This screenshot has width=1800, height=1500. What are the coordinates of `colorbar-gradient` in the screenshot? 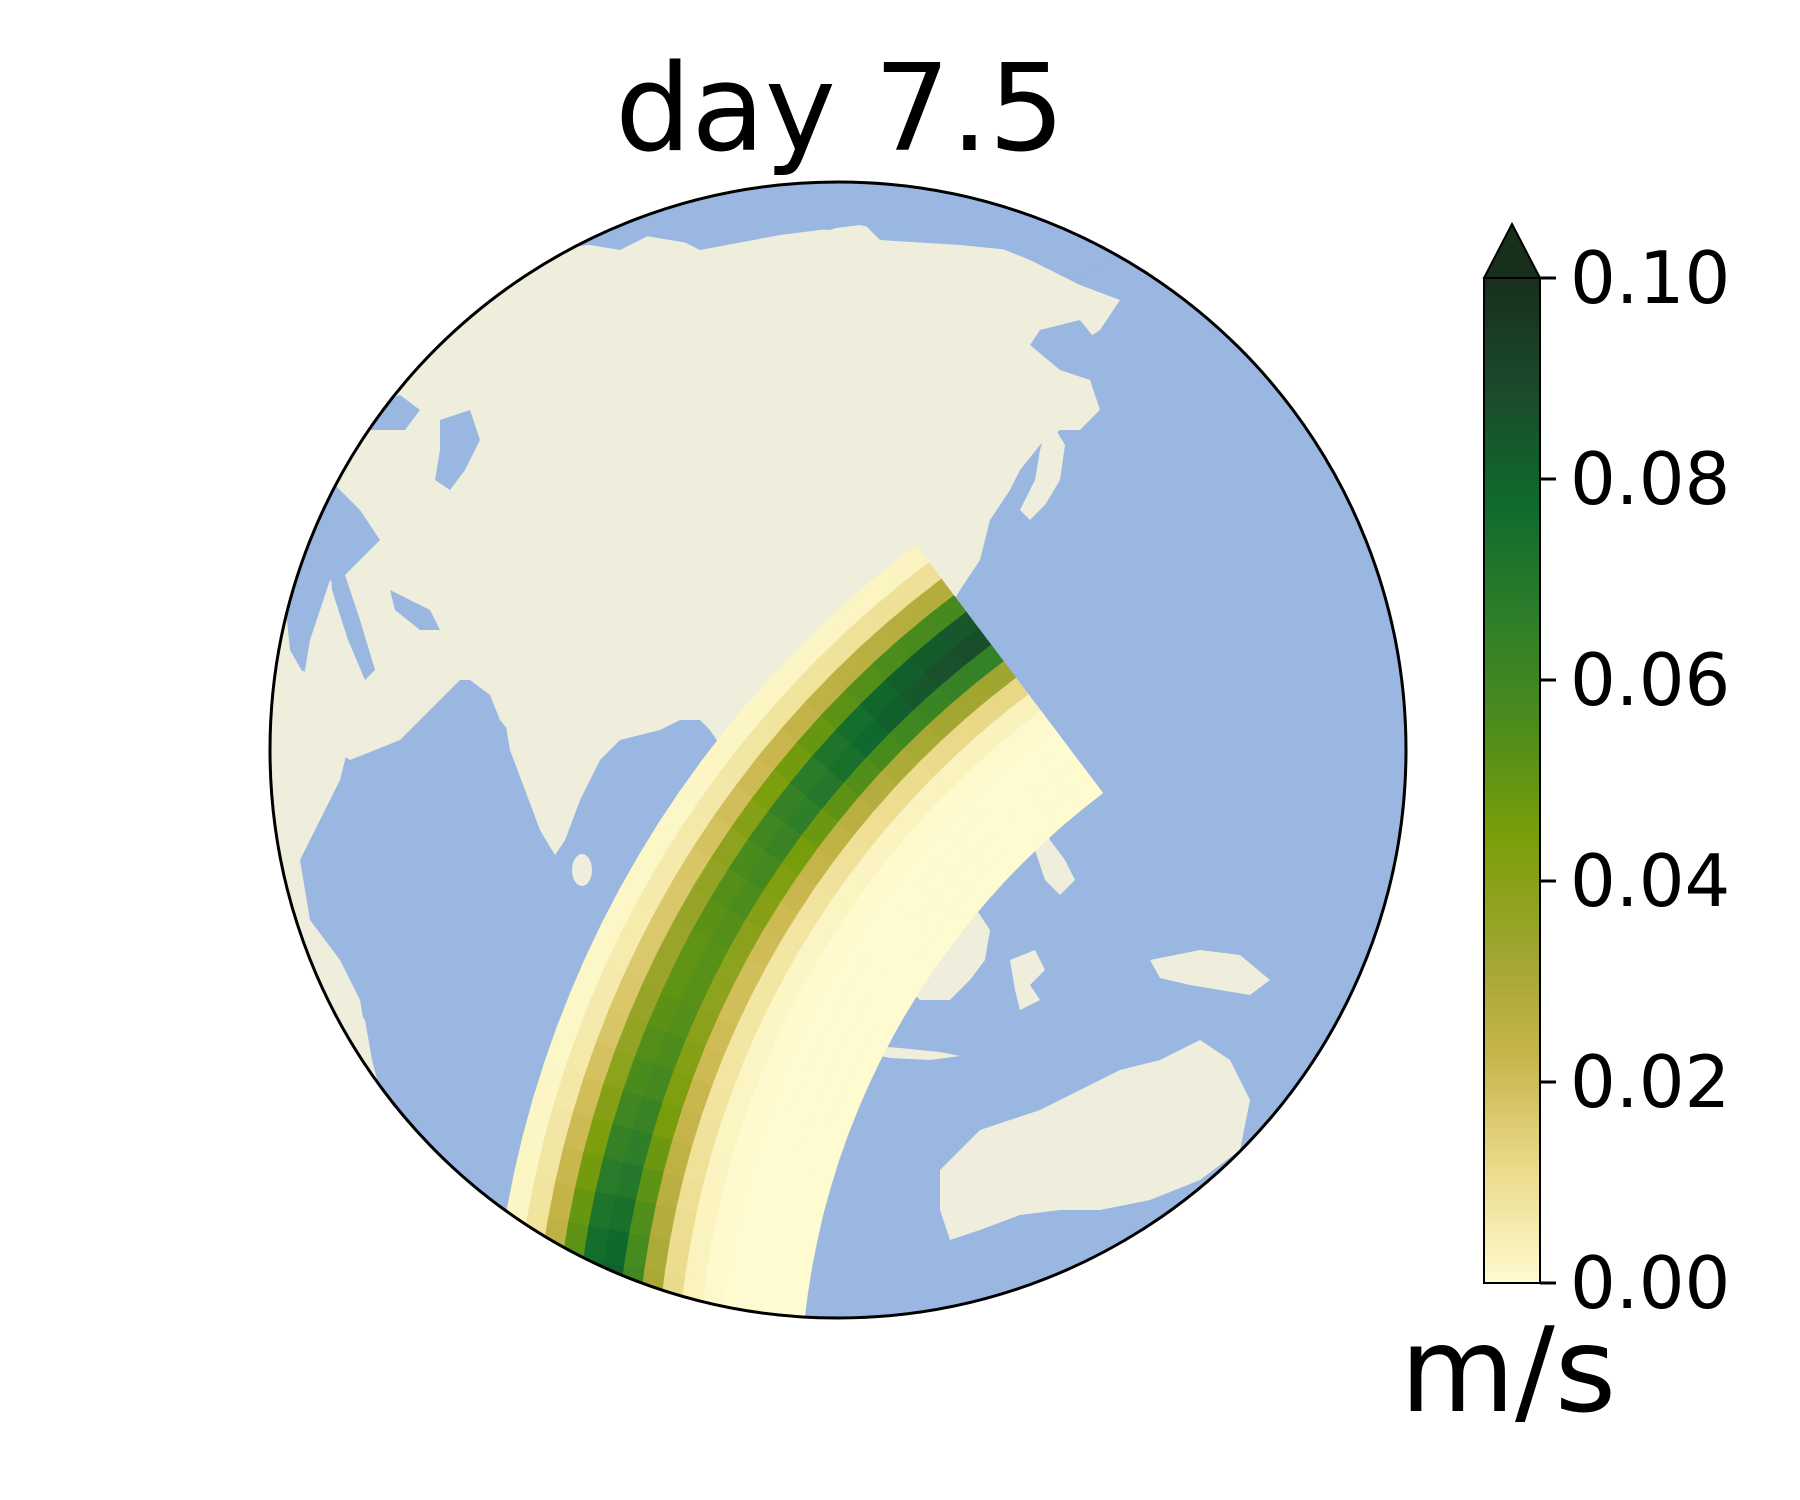 It's located at (1512, 780).